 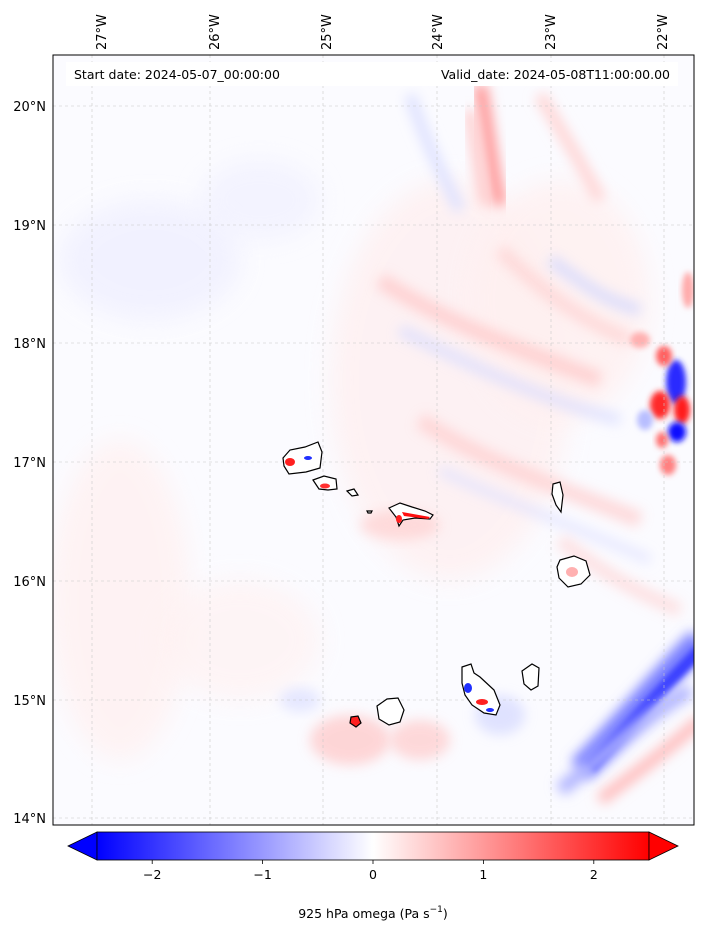 I want to click on lon-label: 23°W, so click(x=551, y=32).